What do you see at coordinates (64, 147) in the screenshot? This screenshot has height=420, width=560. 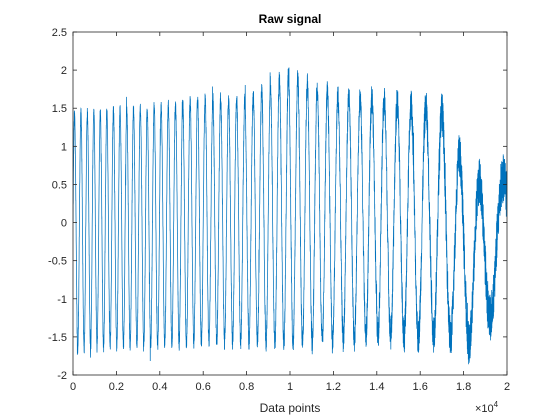 I see `y-tick-label: 1` at bounding box center [64, 147].